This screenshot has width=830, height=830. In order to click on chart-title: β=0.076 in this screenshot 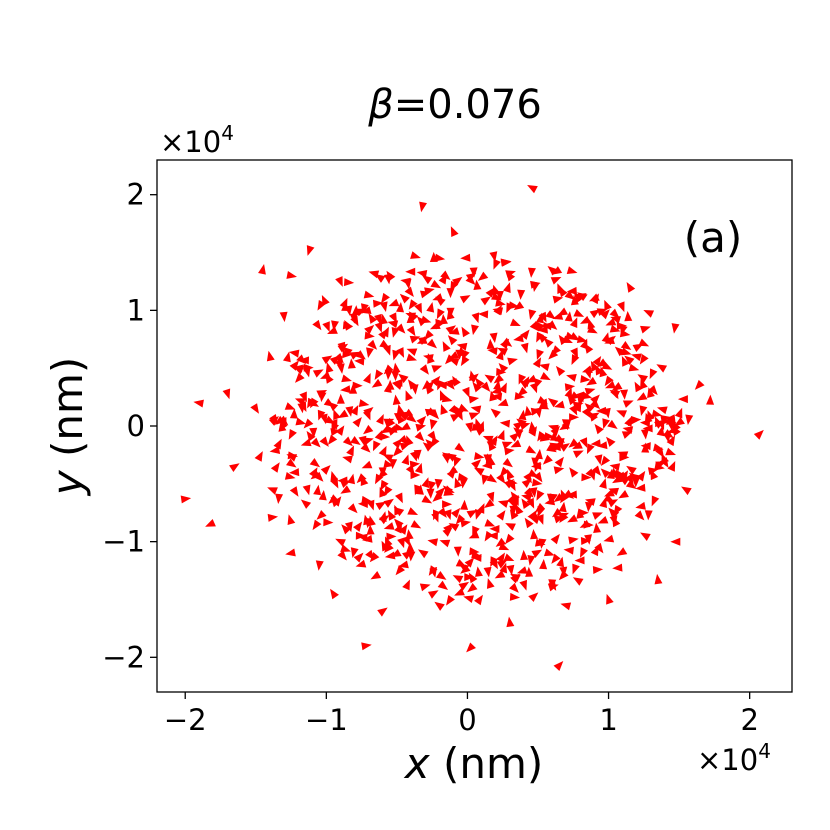, I will do `click(454, 105)`.